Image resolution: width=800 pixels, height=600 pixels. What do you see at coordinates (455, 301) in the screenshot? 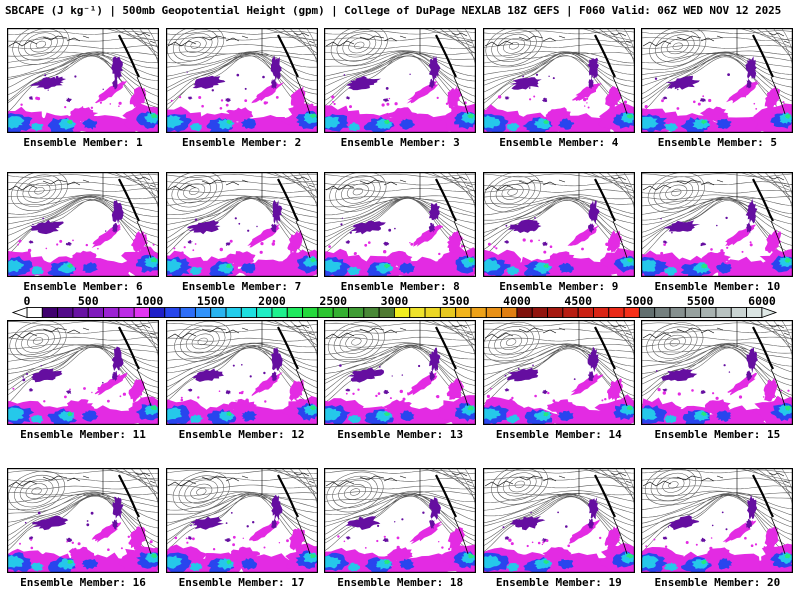
I see `colorbar-tick: 3500` at bounding box center [455, 301].